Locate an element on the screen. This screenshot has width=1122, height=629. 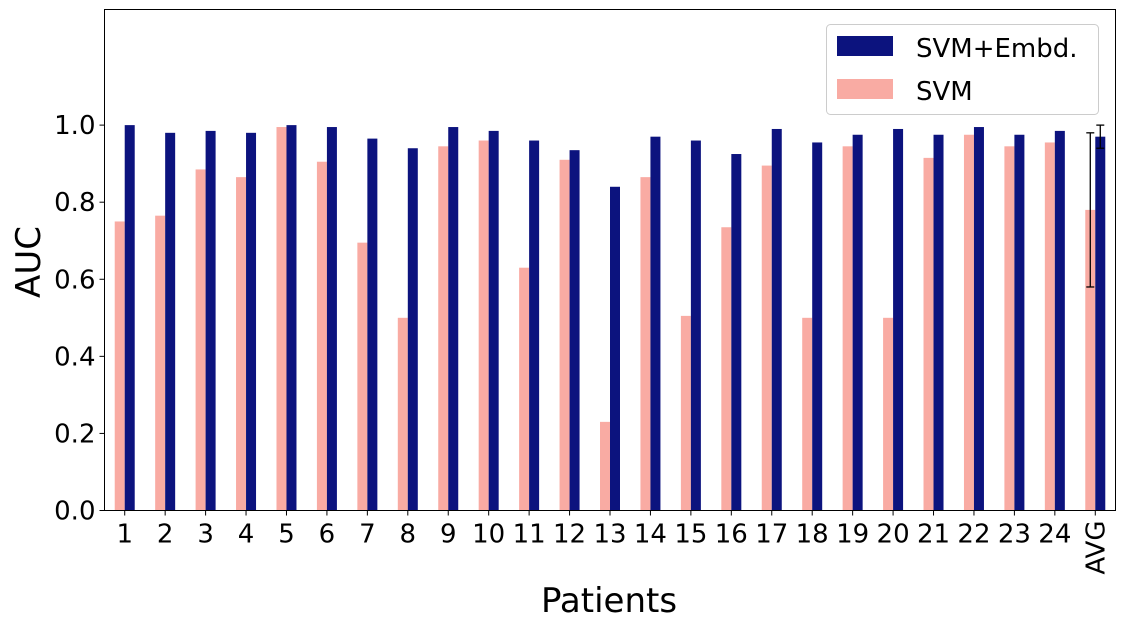
x-tick-label-7: 7 is located at coordinates (367, 535).